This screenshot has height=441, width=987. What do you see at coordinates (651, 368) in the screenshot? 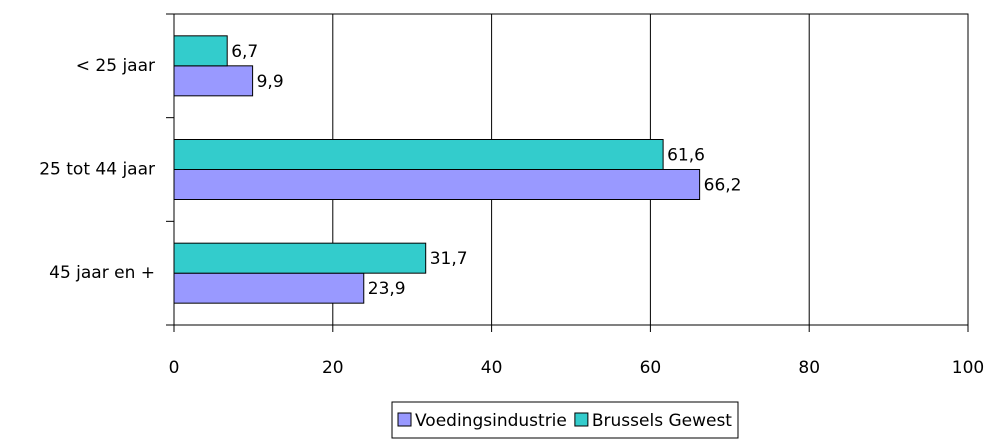
I see `x-tick-label: 60` at bounding box center [651, 368].